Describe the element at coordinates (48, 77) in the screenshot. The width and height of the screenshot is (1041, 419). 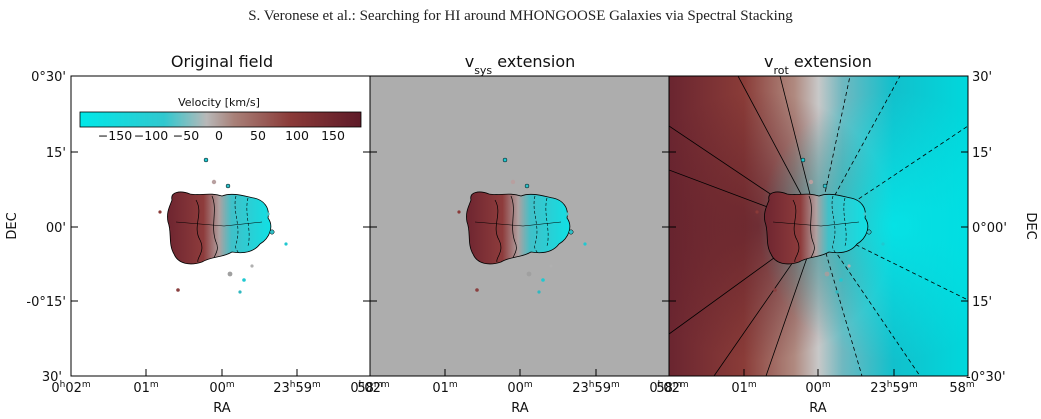
I see `y-tick-label: 0°30'` at that location.